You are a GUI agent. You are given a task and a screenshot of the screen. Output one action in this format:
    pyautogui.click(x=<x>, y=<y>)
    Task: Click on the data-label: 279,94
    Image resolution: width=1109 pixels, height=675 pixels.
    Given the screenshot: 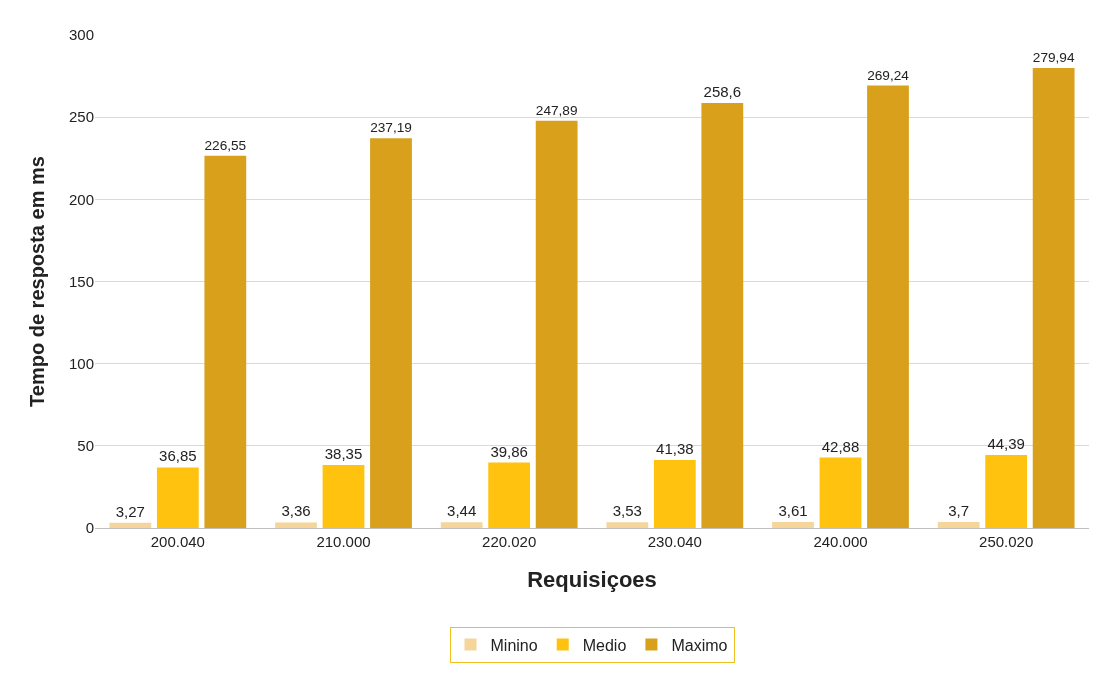 What is the action you would take?
    pyautogui.click(x=1053, y=58)
    